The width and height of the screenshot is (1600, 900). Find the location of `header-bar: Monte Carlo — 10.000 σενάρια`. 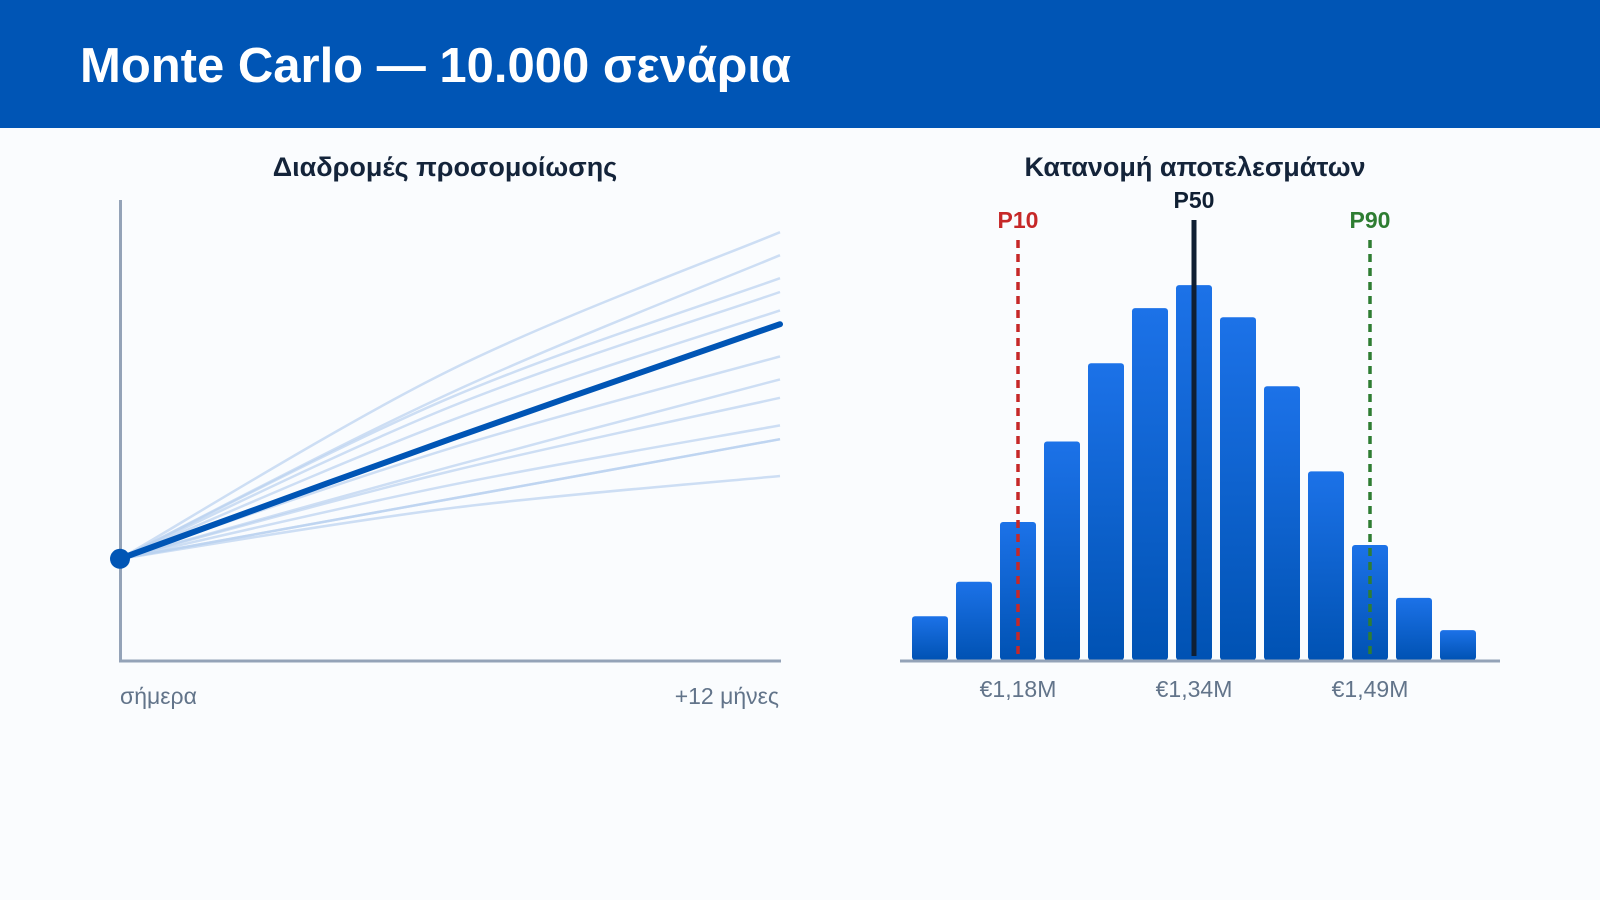

header-bar: Monte Carlo — 10.000 σενάρια is located at coordinates (800, 64).